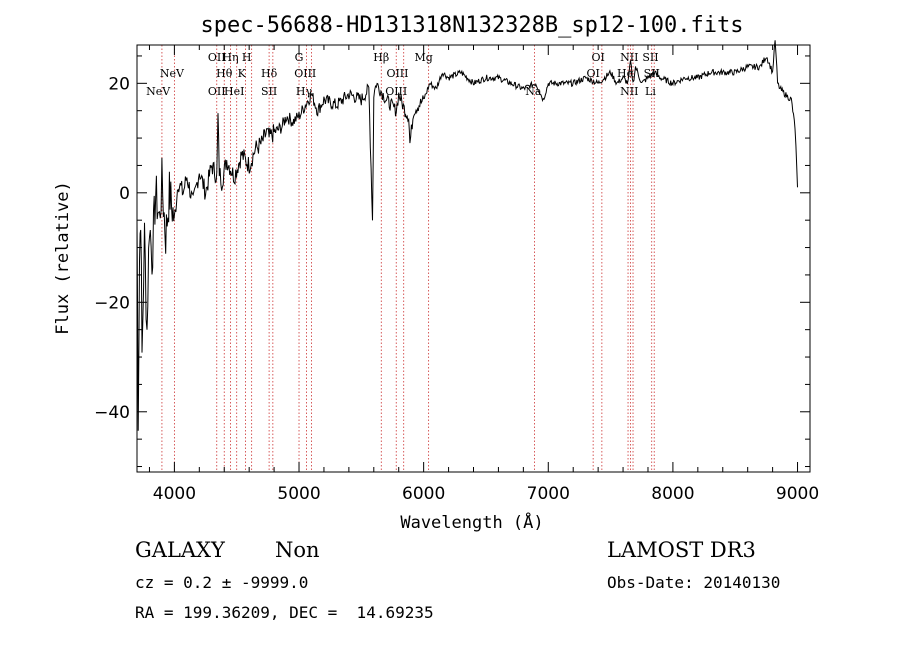 Image resolution: width=900 pixels, height=649 pixels. What do you see at coordinates (423, 494) in the screenshot?
I see `x-tick-label: 6000` at bounding box center [423, 494].